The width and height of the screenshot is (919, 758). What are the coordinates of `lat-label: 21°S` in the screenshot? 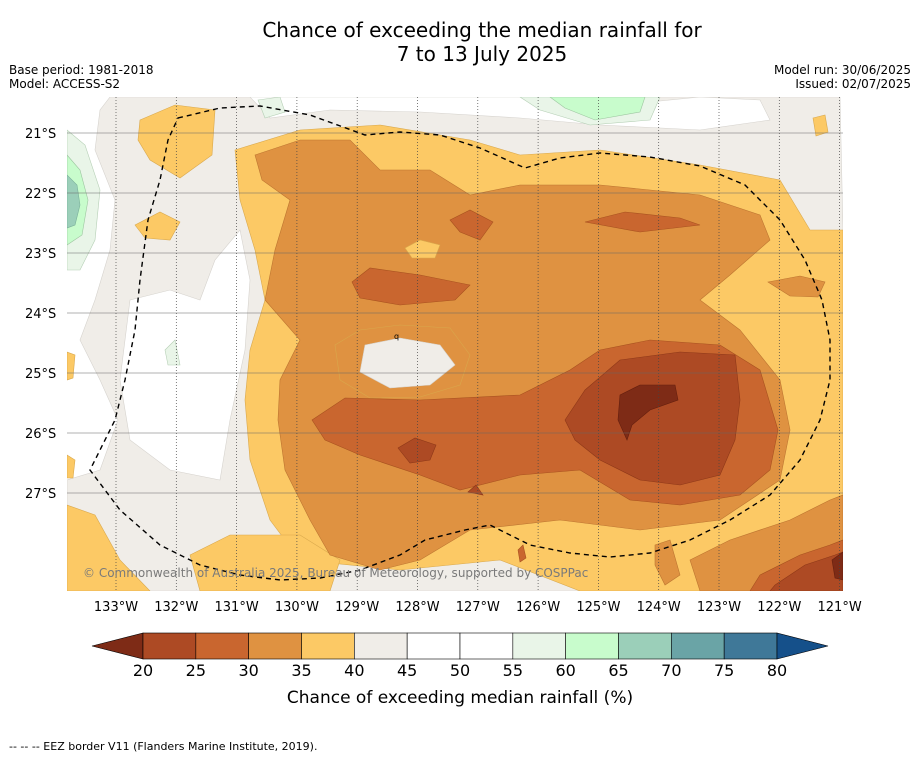 It's located at (40, 134).